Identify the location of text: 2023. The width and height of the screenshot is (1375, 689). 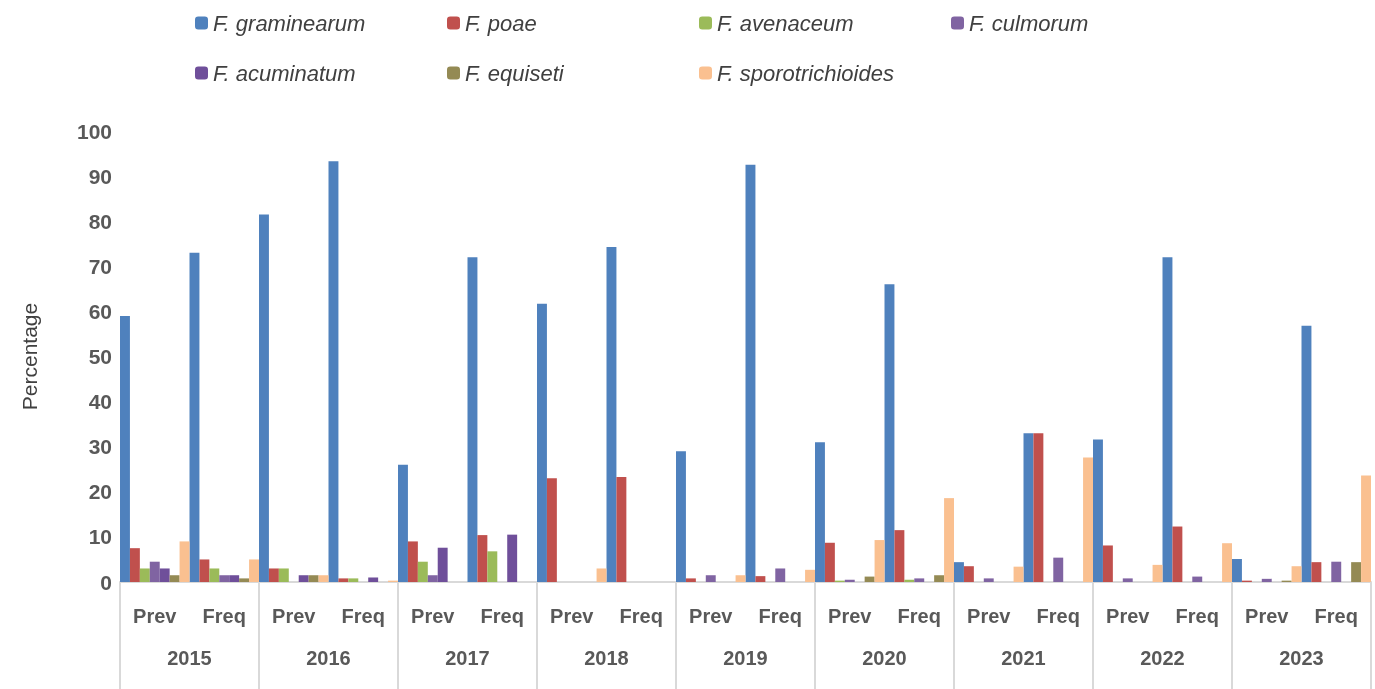
(1301, 658).